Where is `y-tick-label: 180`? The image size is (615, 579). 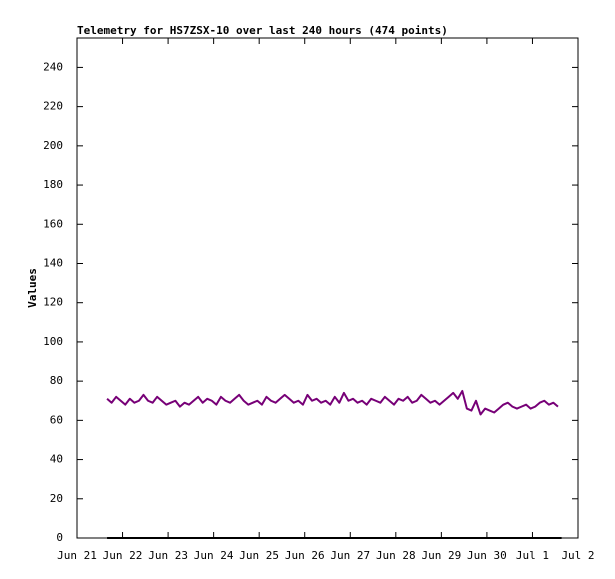
y-tick-label: 180 is located at coordinates (53, 184).